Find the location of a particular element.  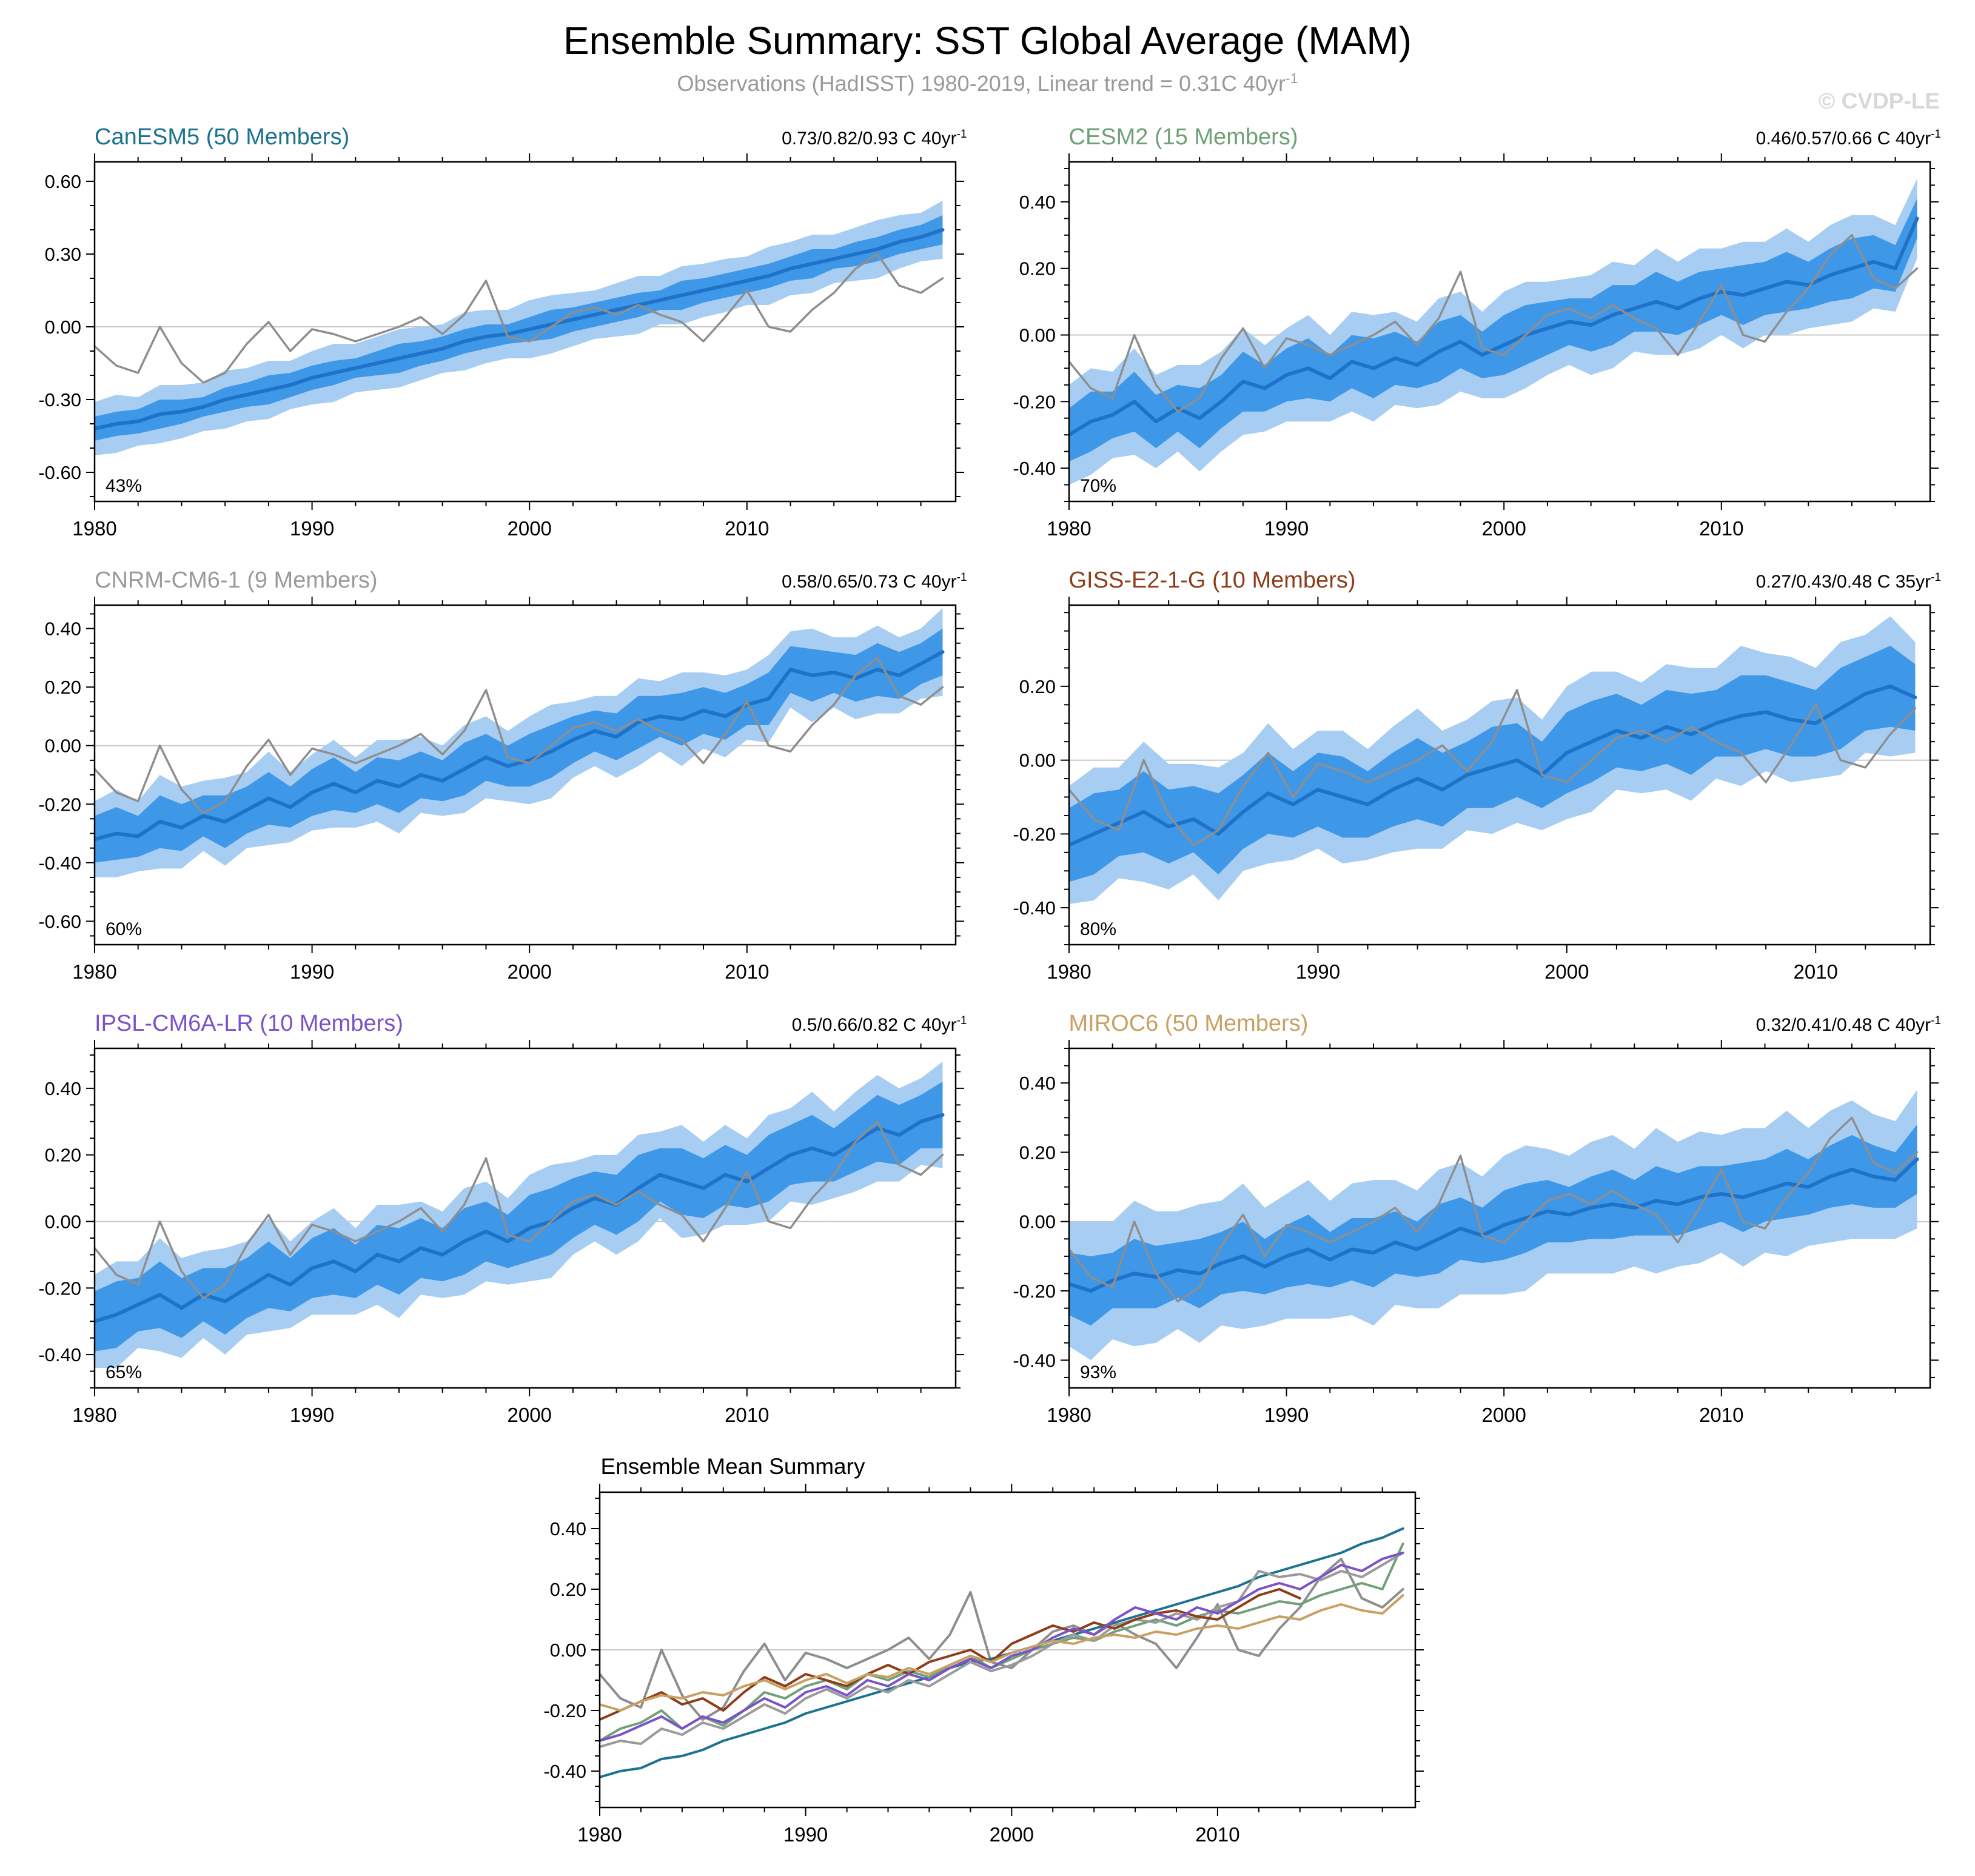

model-title: IPSL-CM6A-LR (10 Members) is located at coordinates (249, 1023).